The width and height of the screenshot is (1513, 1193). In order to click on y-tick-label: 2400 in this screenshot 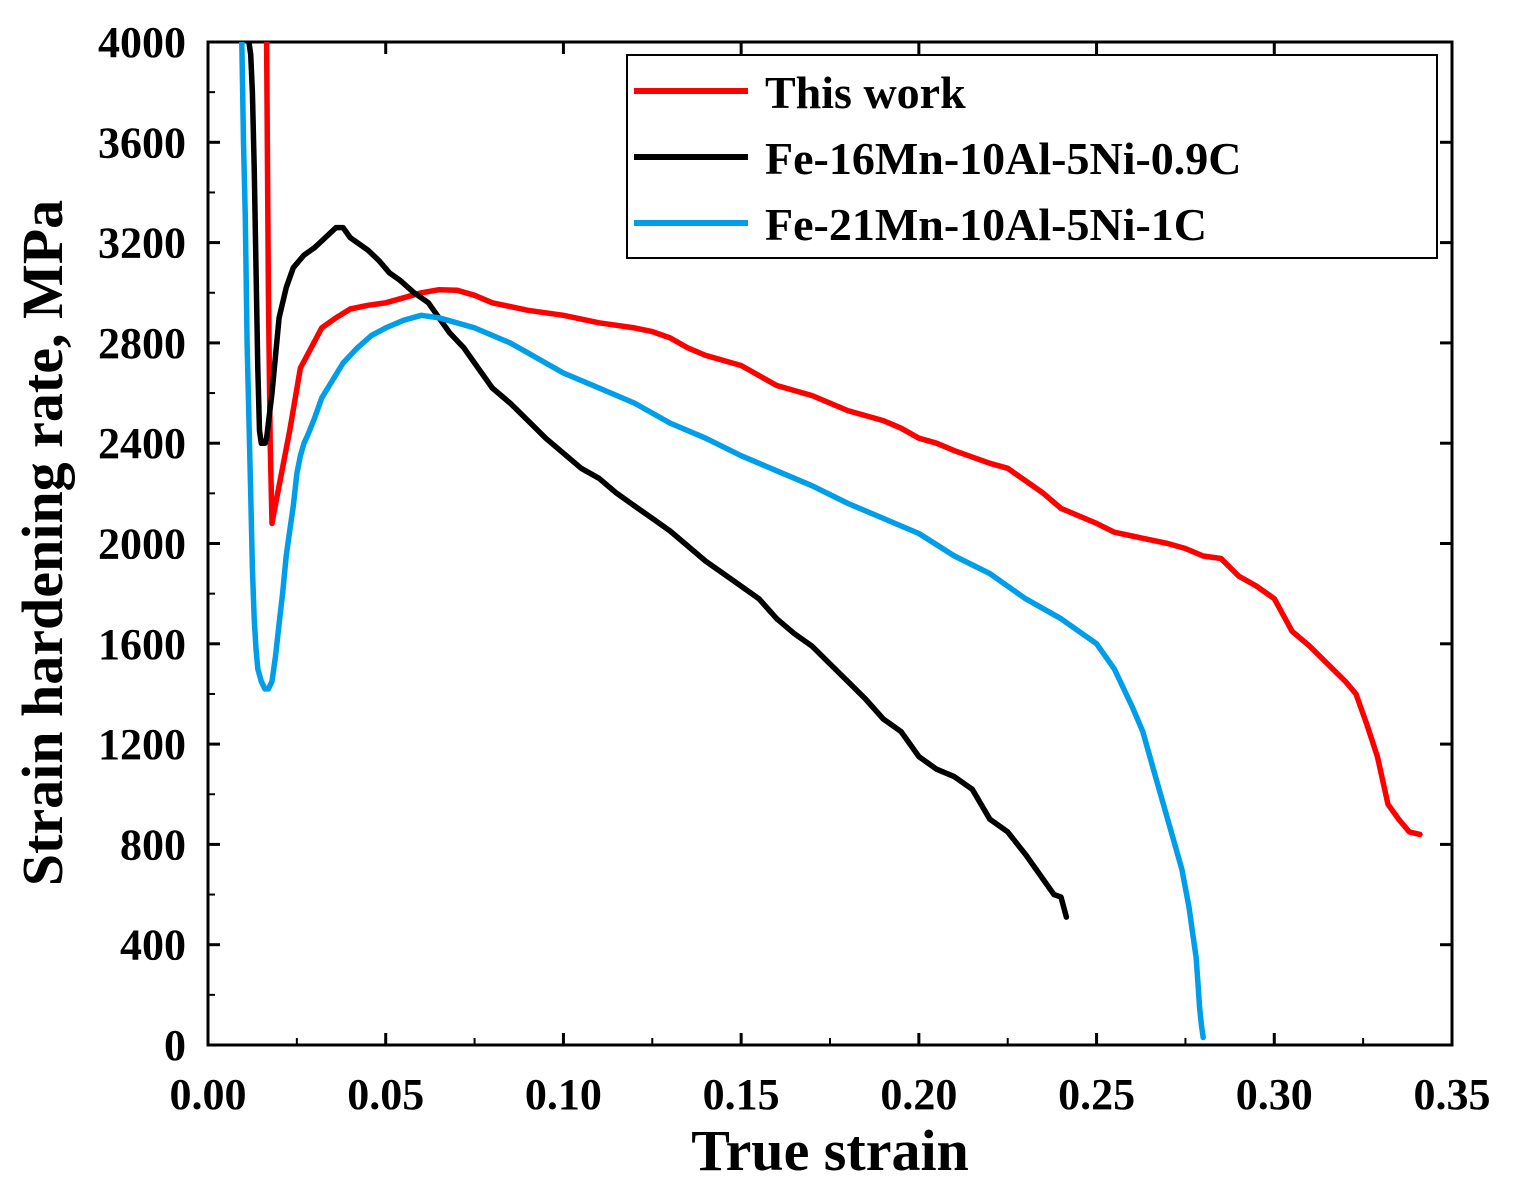, I will do `click(142, 443)`.